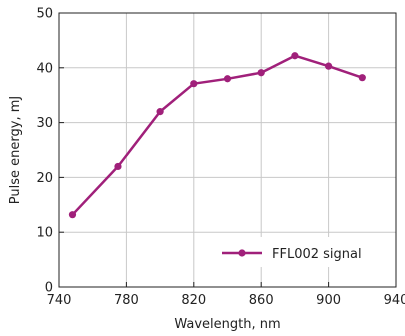  What do you see at coordinates (227, 324) in the screenshot?
I see `x-axis-title: Wavelength, nm` at bounding box center [227, 324].